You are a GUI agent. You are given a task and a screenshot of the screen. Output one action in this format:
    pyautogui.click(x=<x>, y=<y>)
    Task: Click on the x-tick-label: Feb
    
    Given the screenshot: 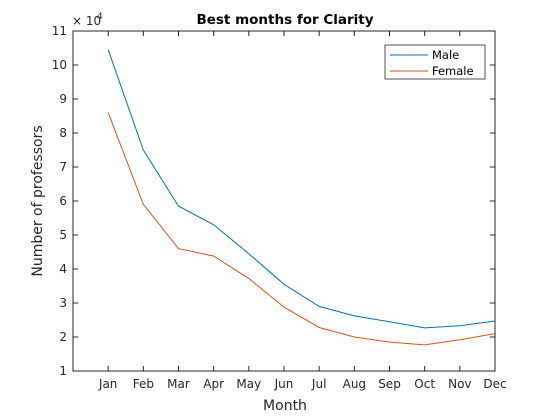 What is the action you would take?
    pyautogui.click(x=143, y=384)
    